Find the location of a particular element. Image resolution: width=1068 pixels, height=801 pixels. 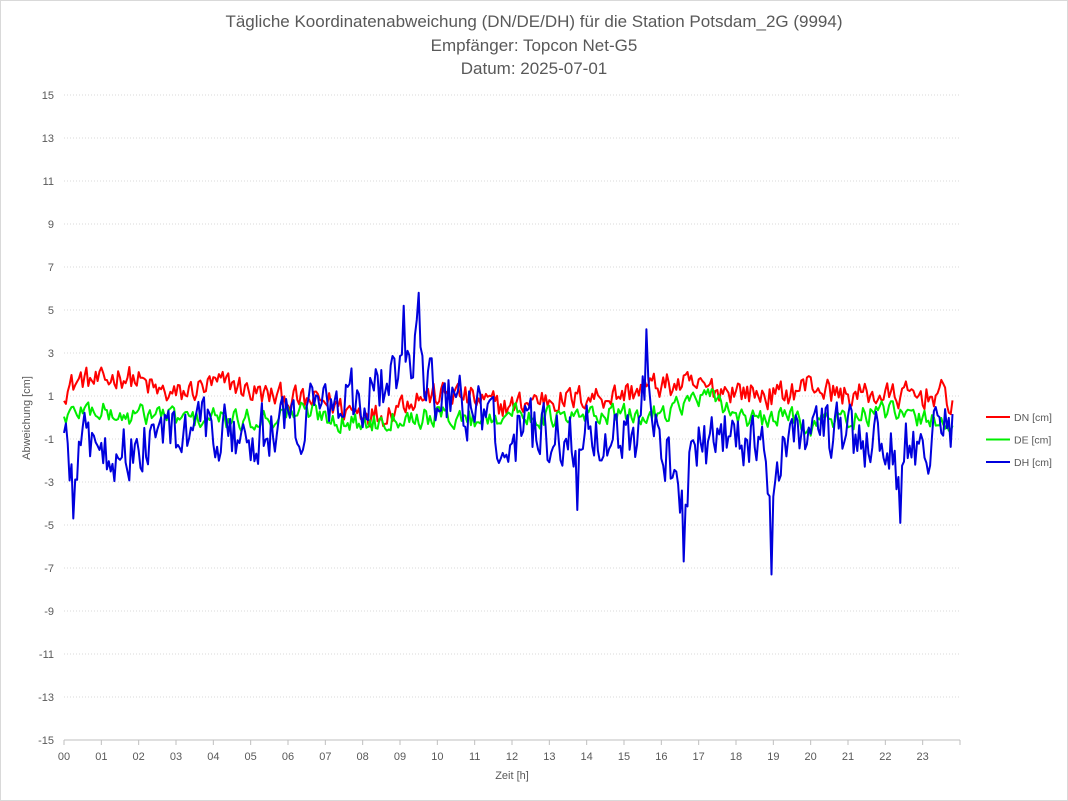

x-tick-label: 15 is located at coordinates (624, 757).